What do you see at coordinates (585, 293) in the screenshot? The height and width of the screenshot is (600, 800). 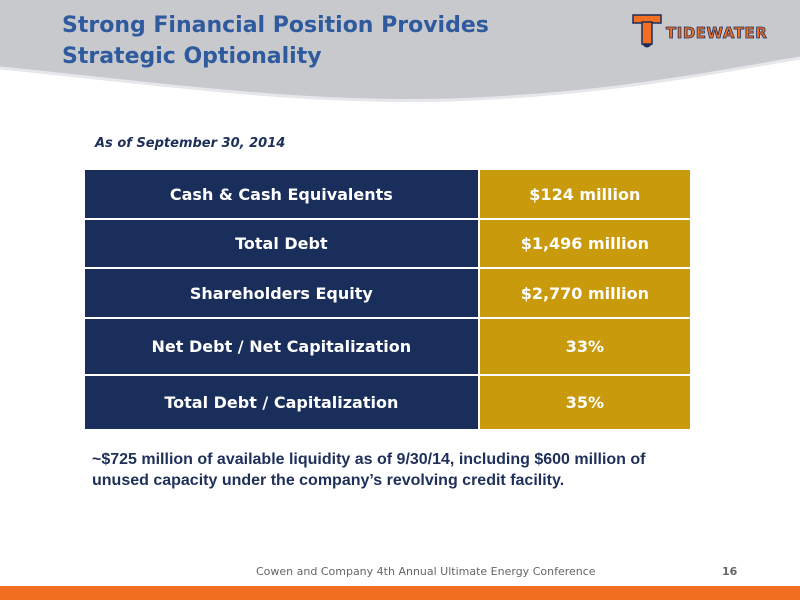 I see `row-value: $2,770 million` at bounding box center [585, 293].